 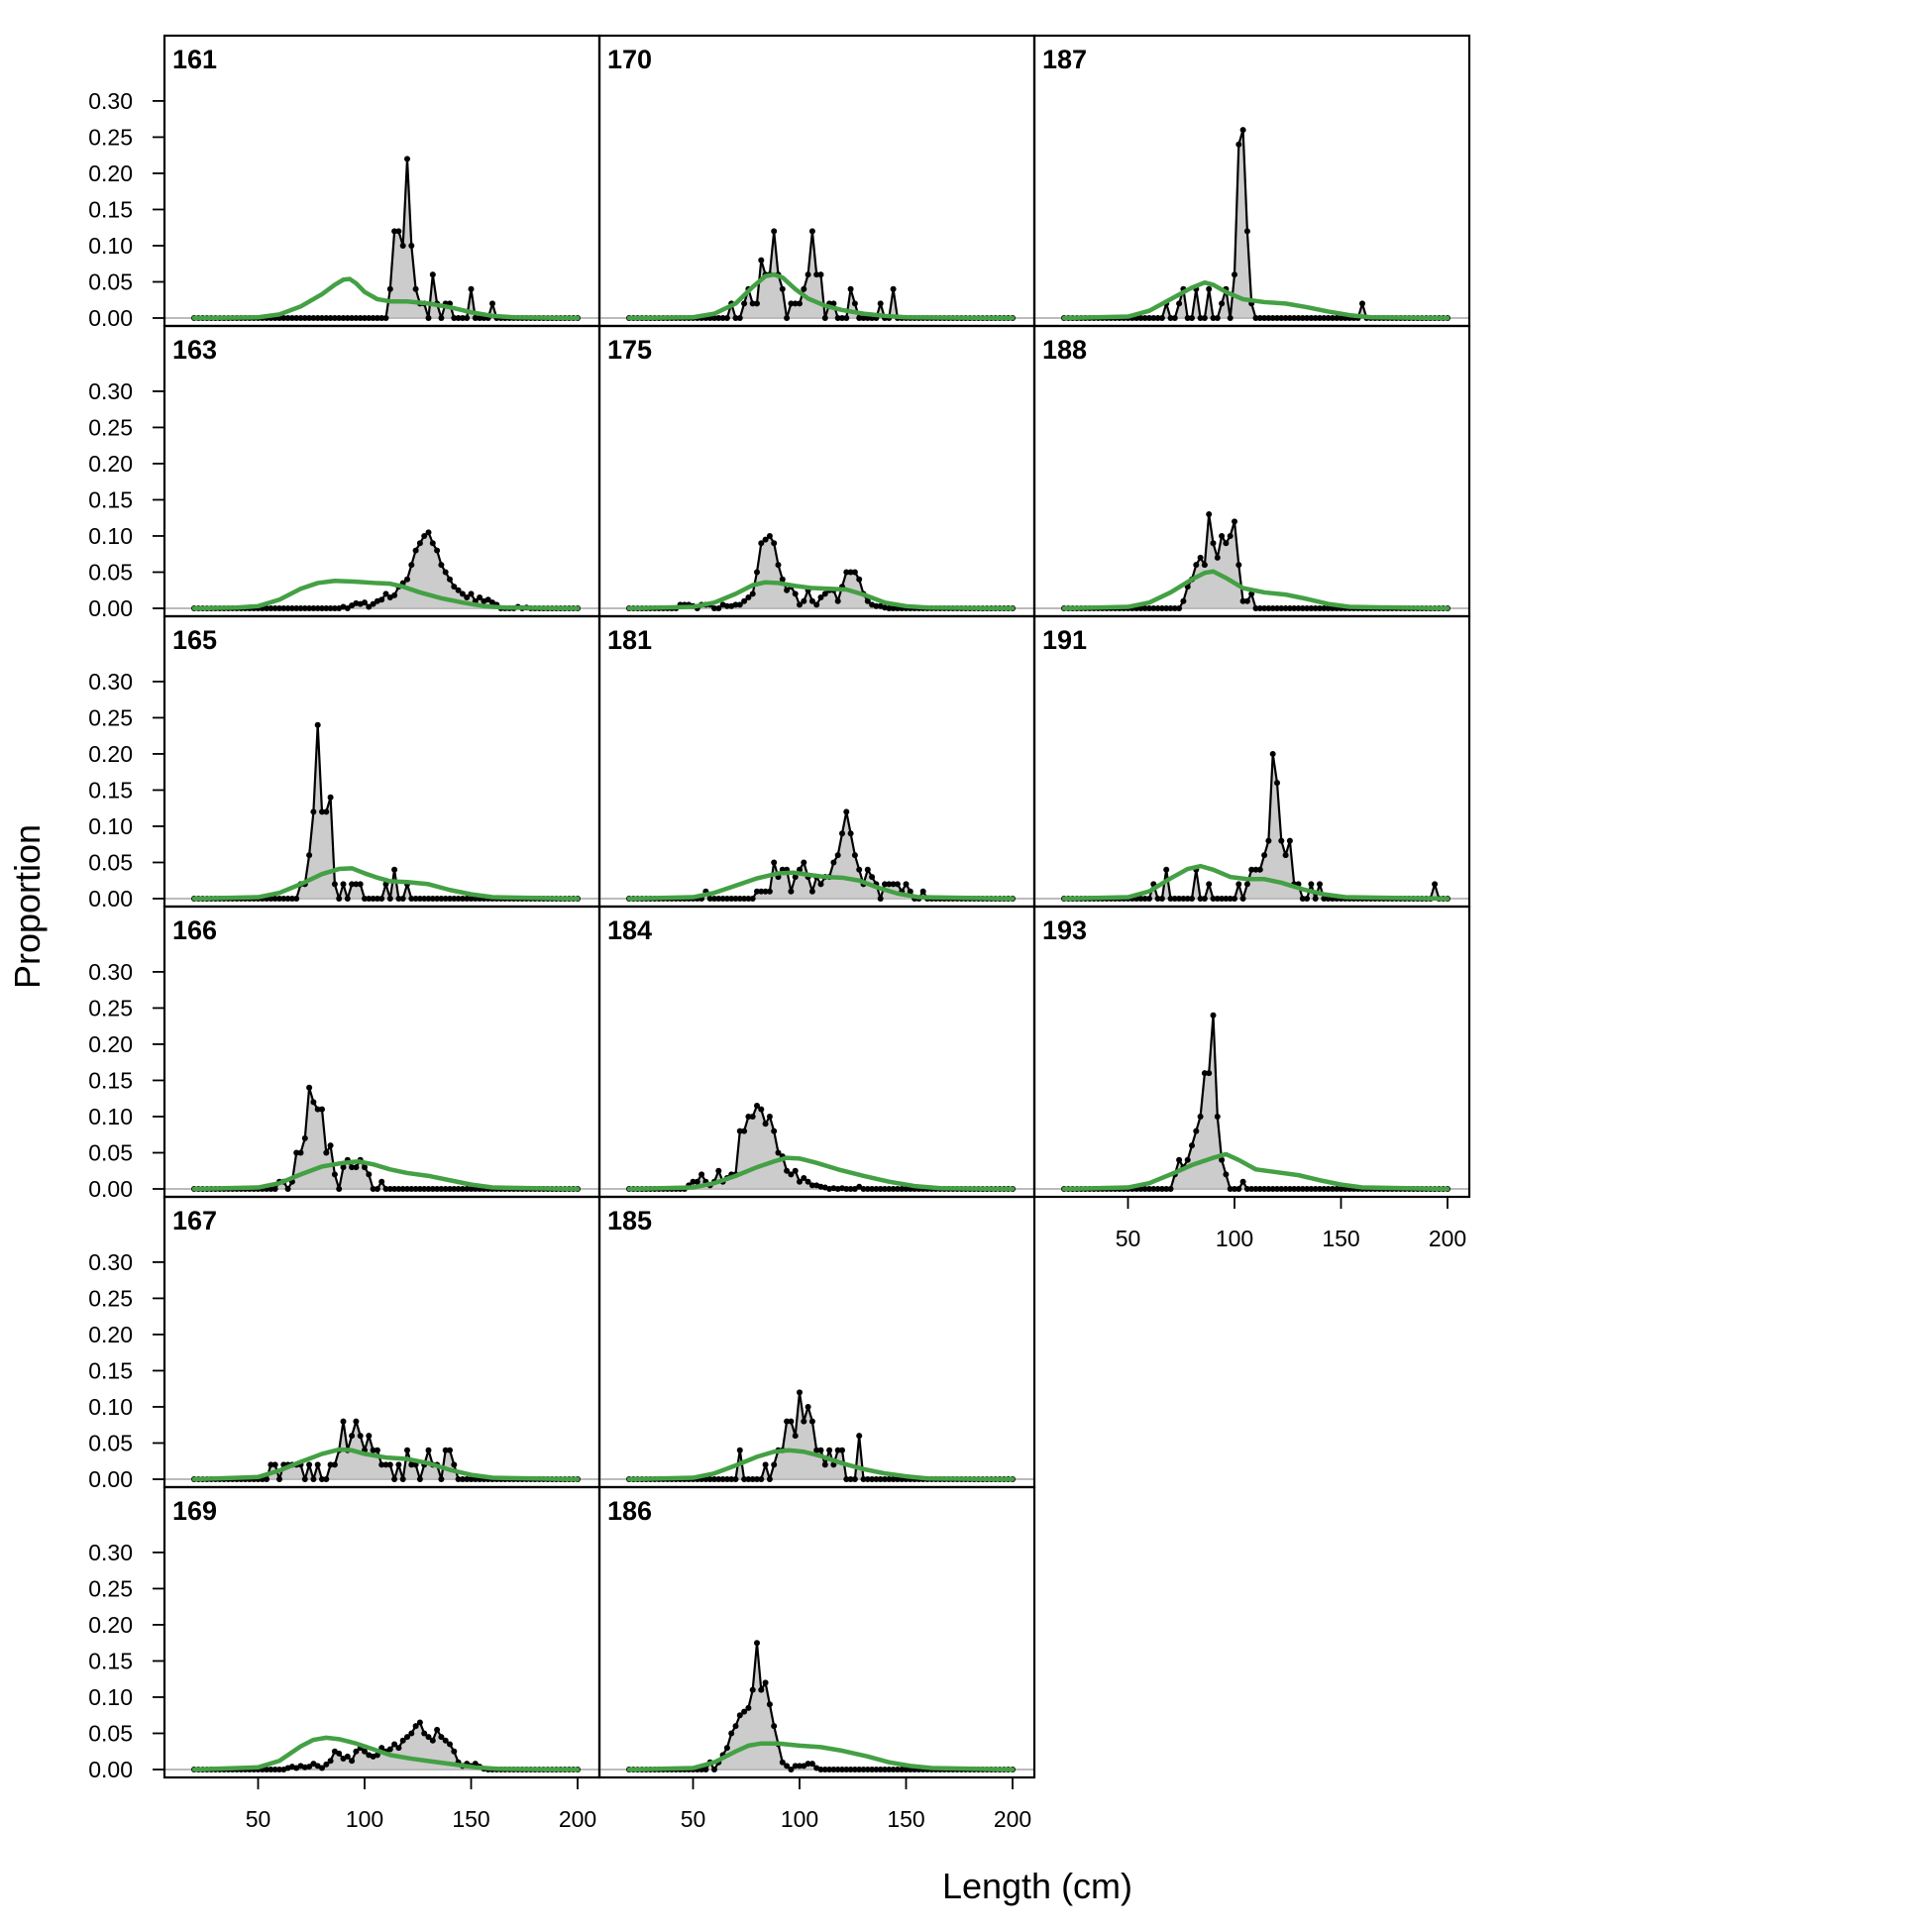 I want to click on y-tick-label: 0.30, so click(x=110, y=101).